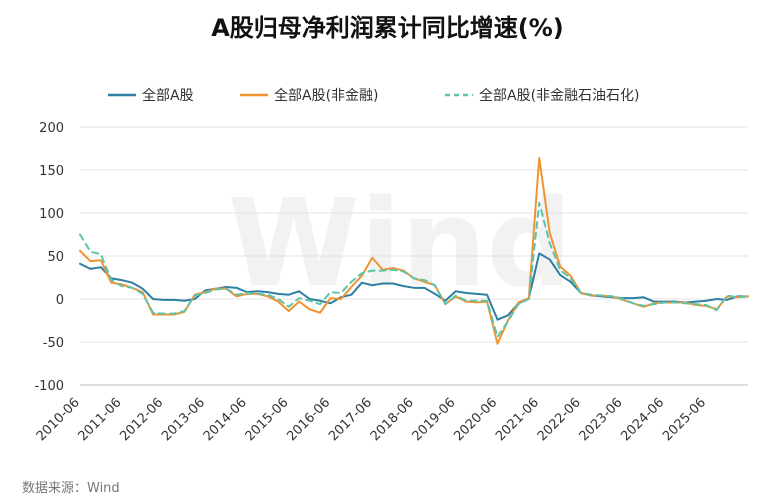 This screenshot has height=500, width=775. I want to click on x-tick-label: 2012-06, so click(141, 419).